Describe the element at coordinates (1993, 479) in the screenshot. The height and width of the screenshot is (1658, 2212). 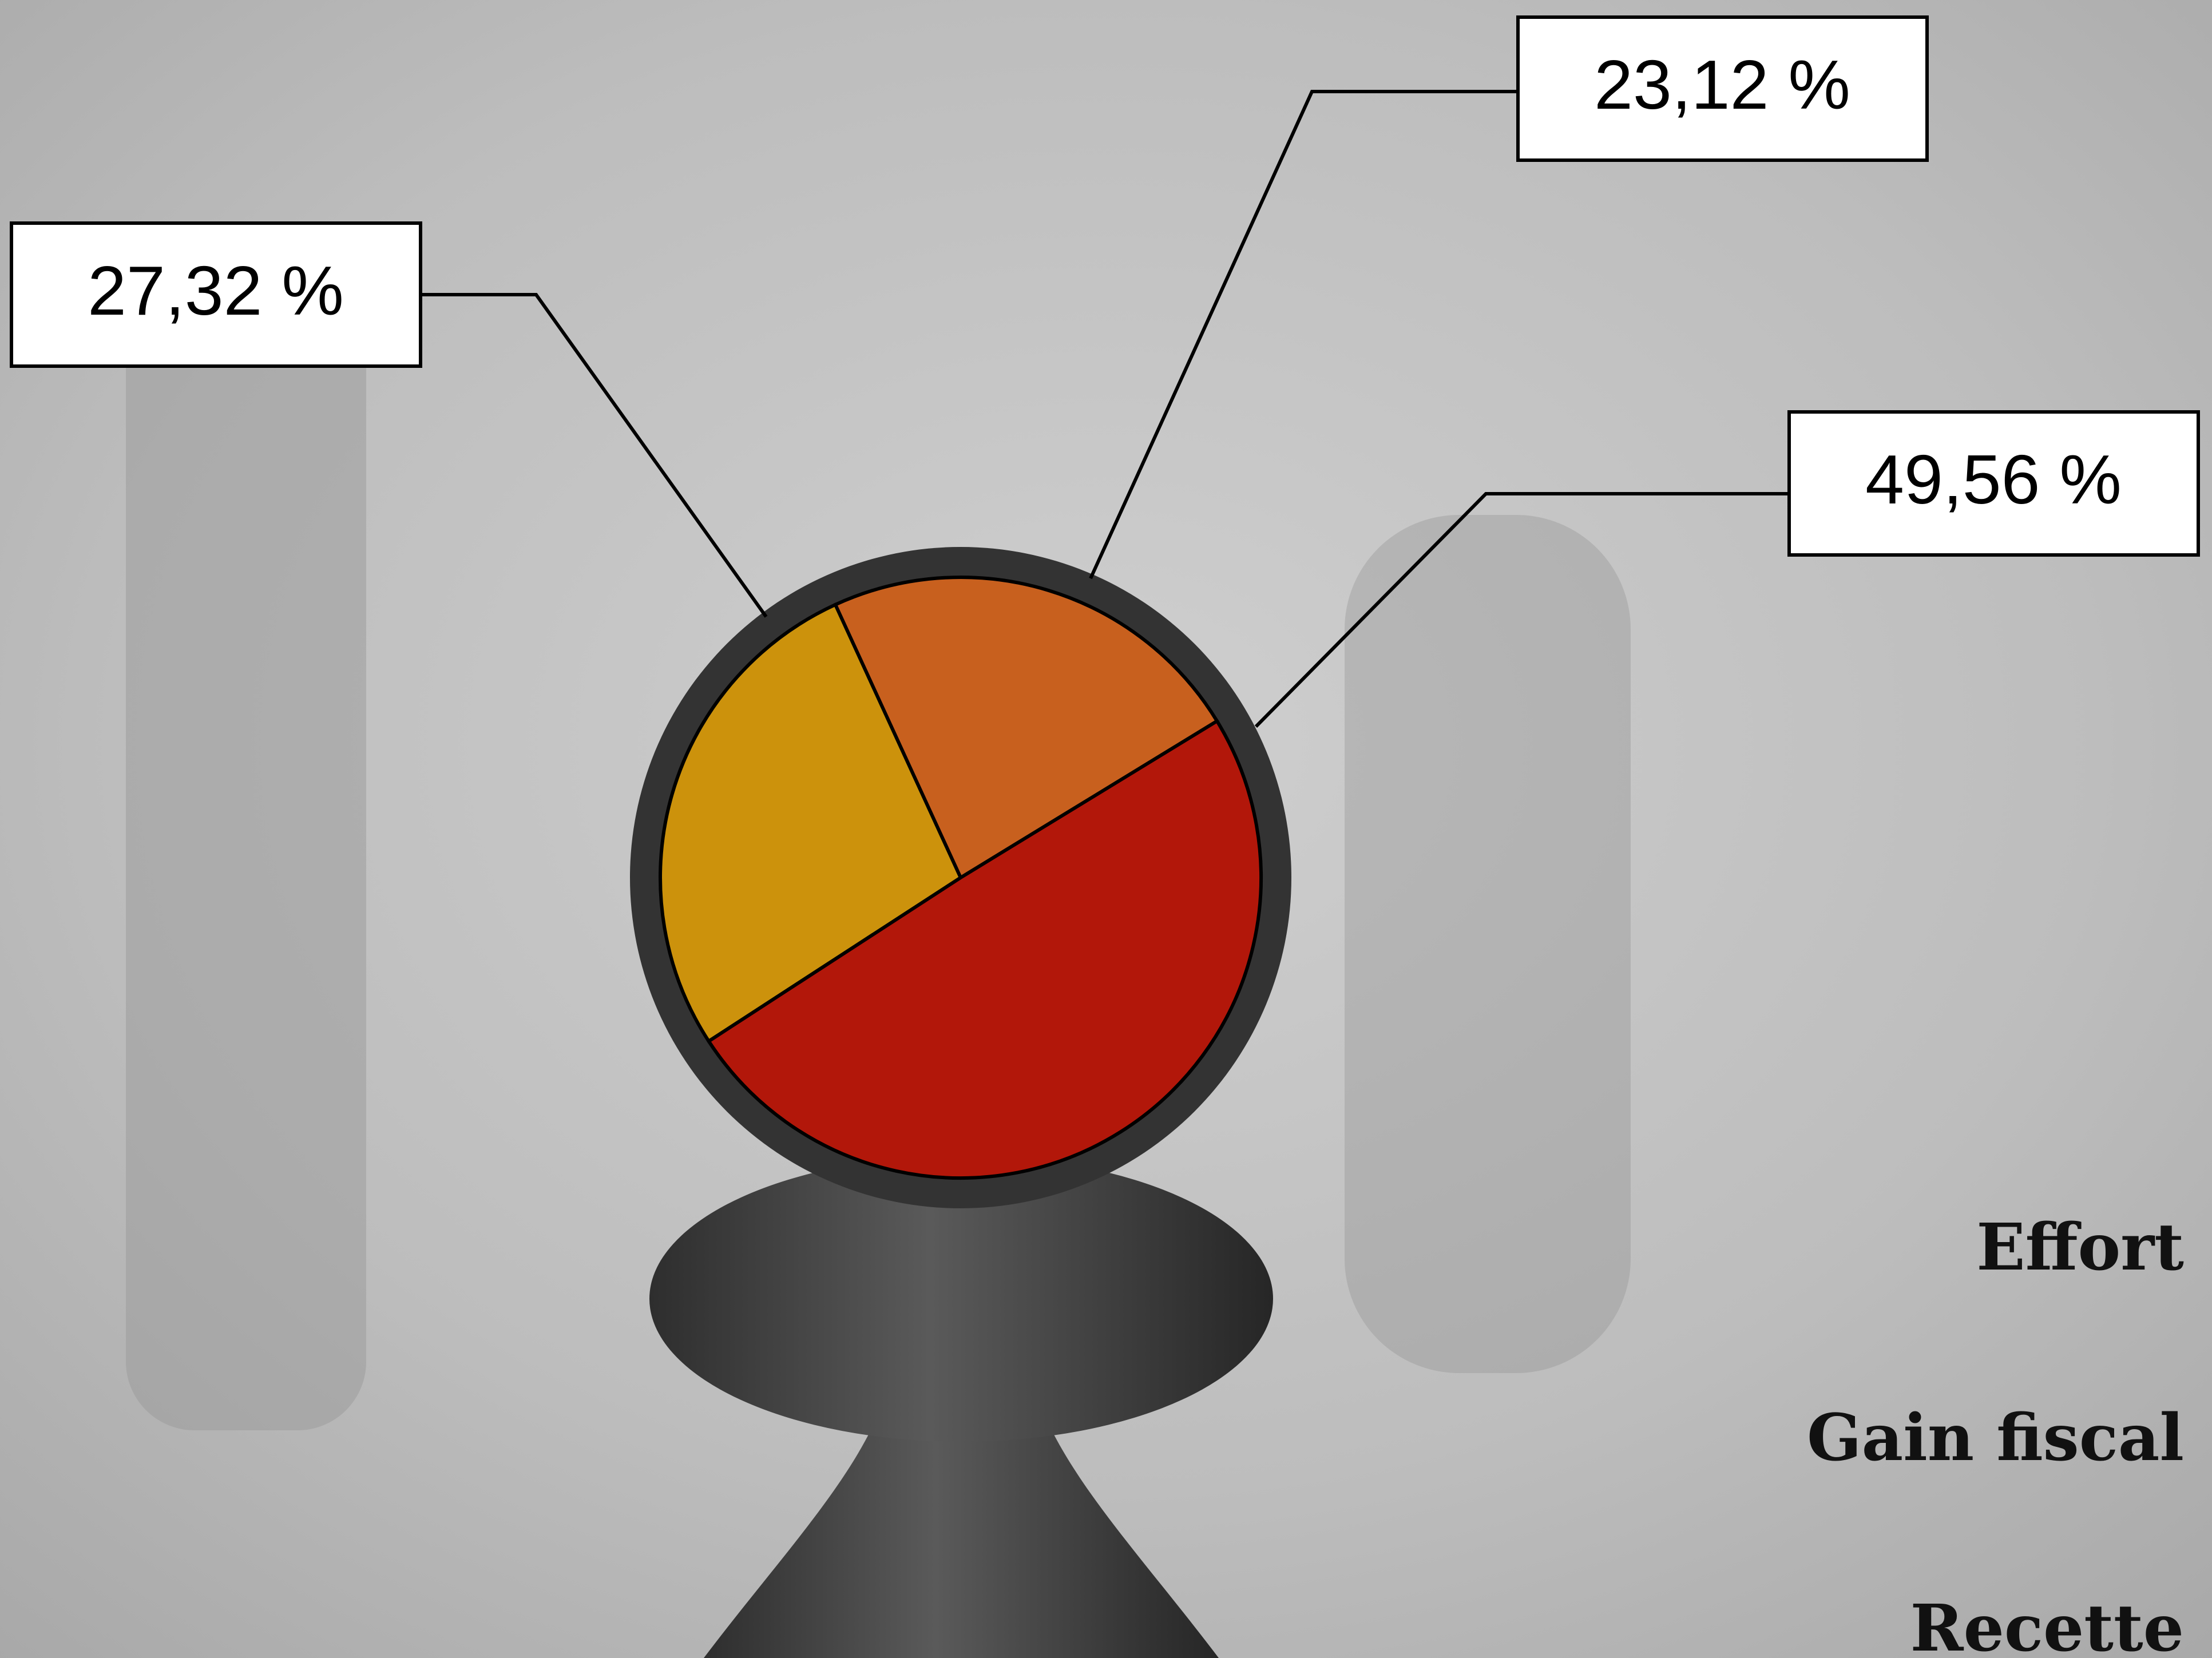
I see `data-label: 49,56 %` at that location.